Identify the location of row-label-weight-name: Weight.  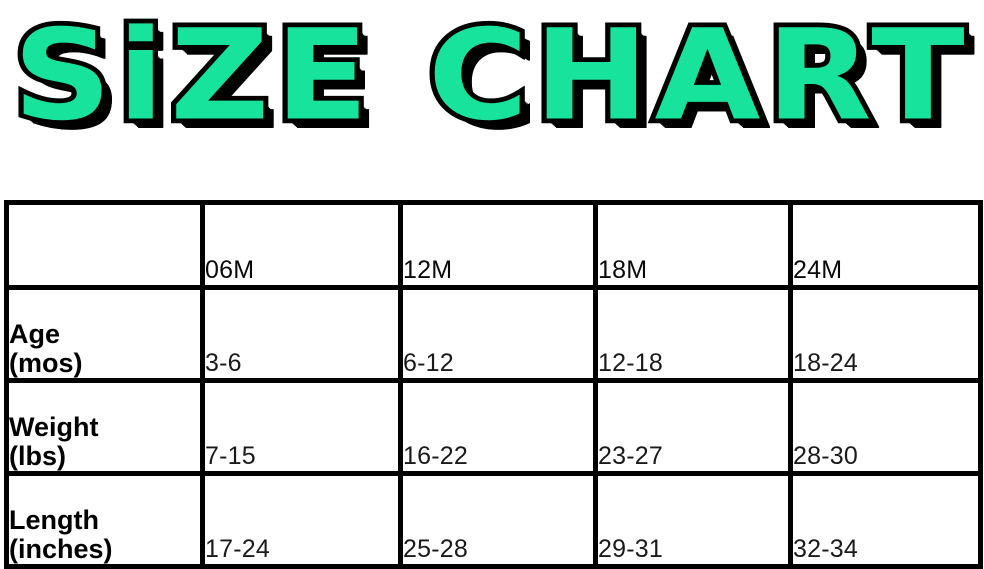
(54, 426).